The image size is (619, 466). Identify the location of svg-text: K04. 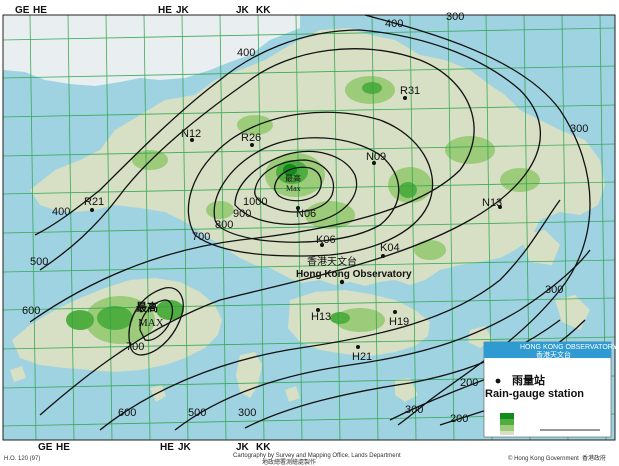
(390, 248).